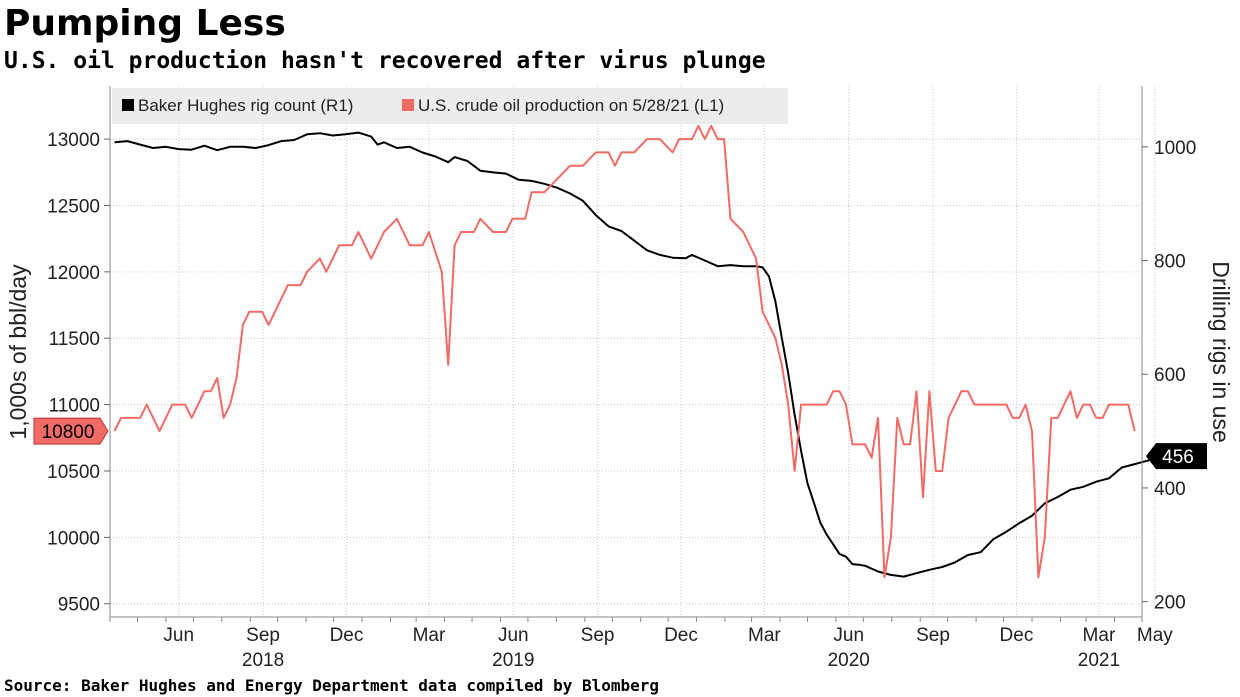  Describe the element at coordinates (68, 432) in the screenshot. I see `oil-last-value: 10800` at that location.